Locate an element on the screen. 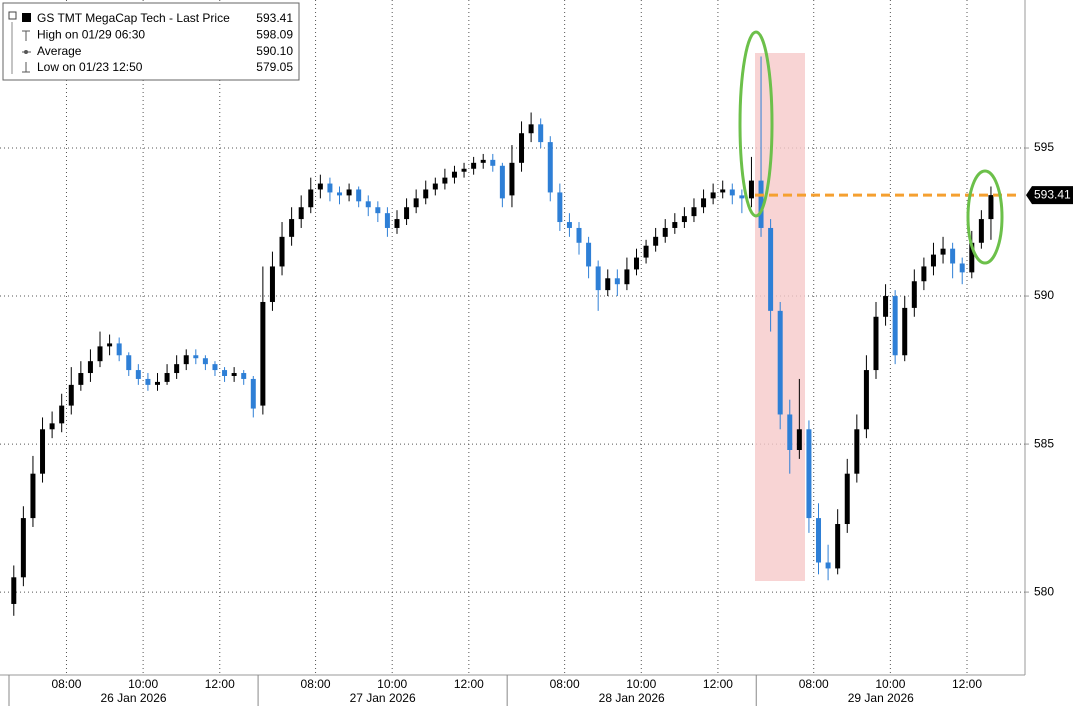 Image resolution: width=1073 pixels, height=706 pixels. y-tick-label: 585 is located at coordinates (1044, 443).